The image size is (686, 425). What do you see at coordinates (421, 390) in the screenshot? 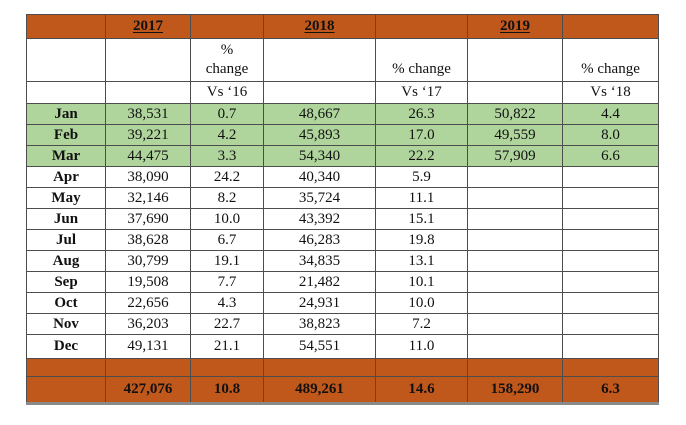
I see `total-pct-2018: 14.6` at bounding box center [421, 390].